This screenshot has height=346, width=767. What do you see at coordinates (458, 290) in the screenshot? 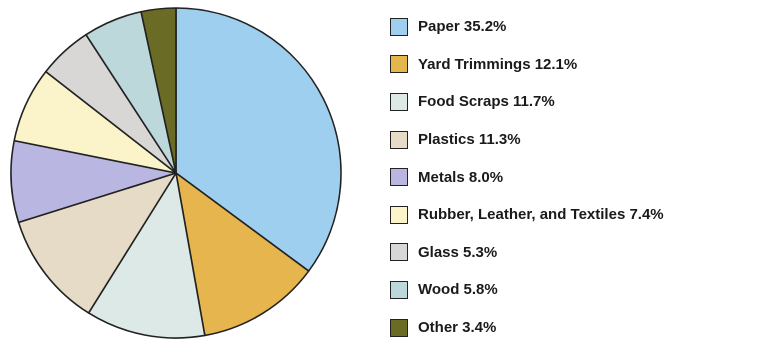
I see `legend-label-wood: Wood 5.8%` at bounding box center [458, 290].